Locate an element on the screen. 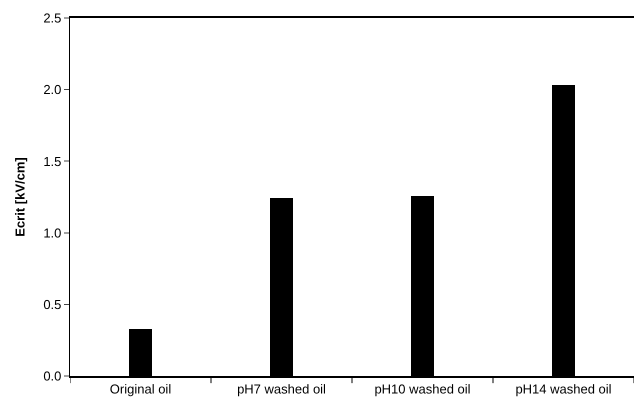  y-tick-label: 1.0 is located at coordinates (52, 232).